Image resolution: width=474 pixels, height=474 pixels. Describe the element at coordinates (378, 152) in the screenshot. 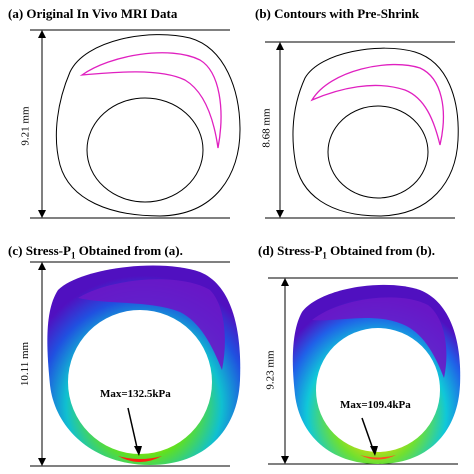

I see `panel-b-lumen` at that location.